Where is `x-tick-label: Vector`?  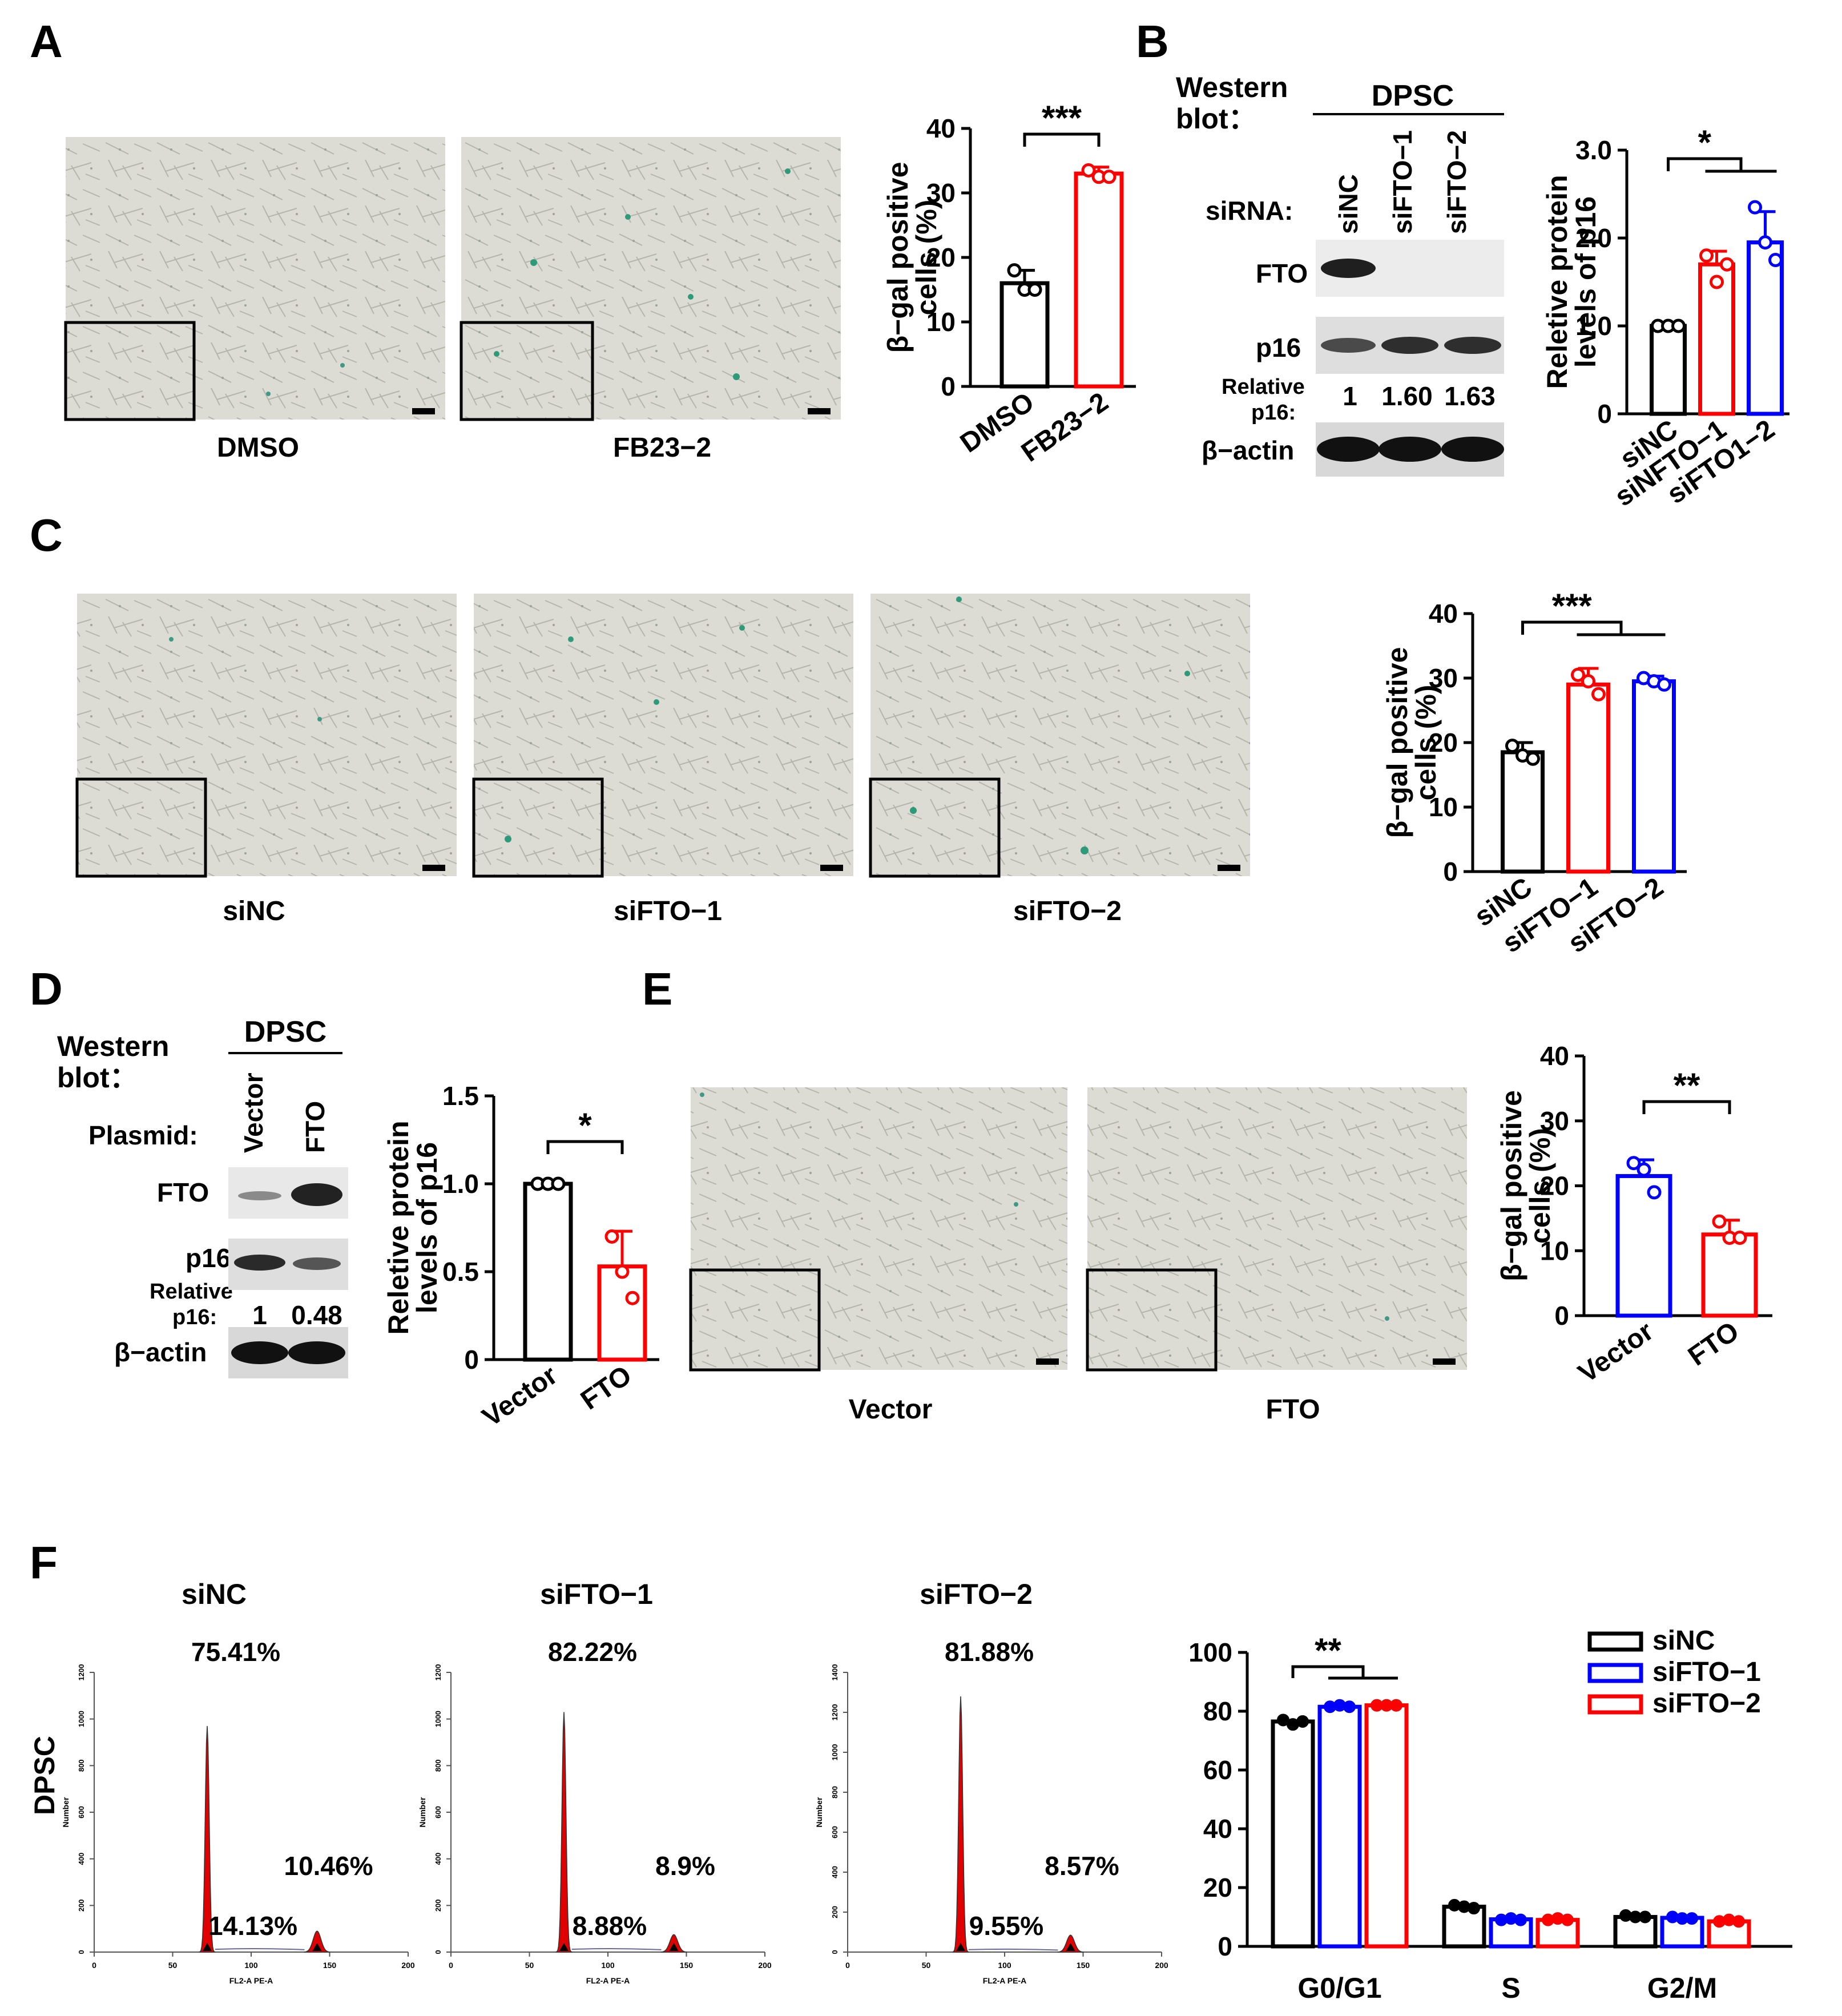
x-tick-label: Vector is located at coordinates (1616, 1352).